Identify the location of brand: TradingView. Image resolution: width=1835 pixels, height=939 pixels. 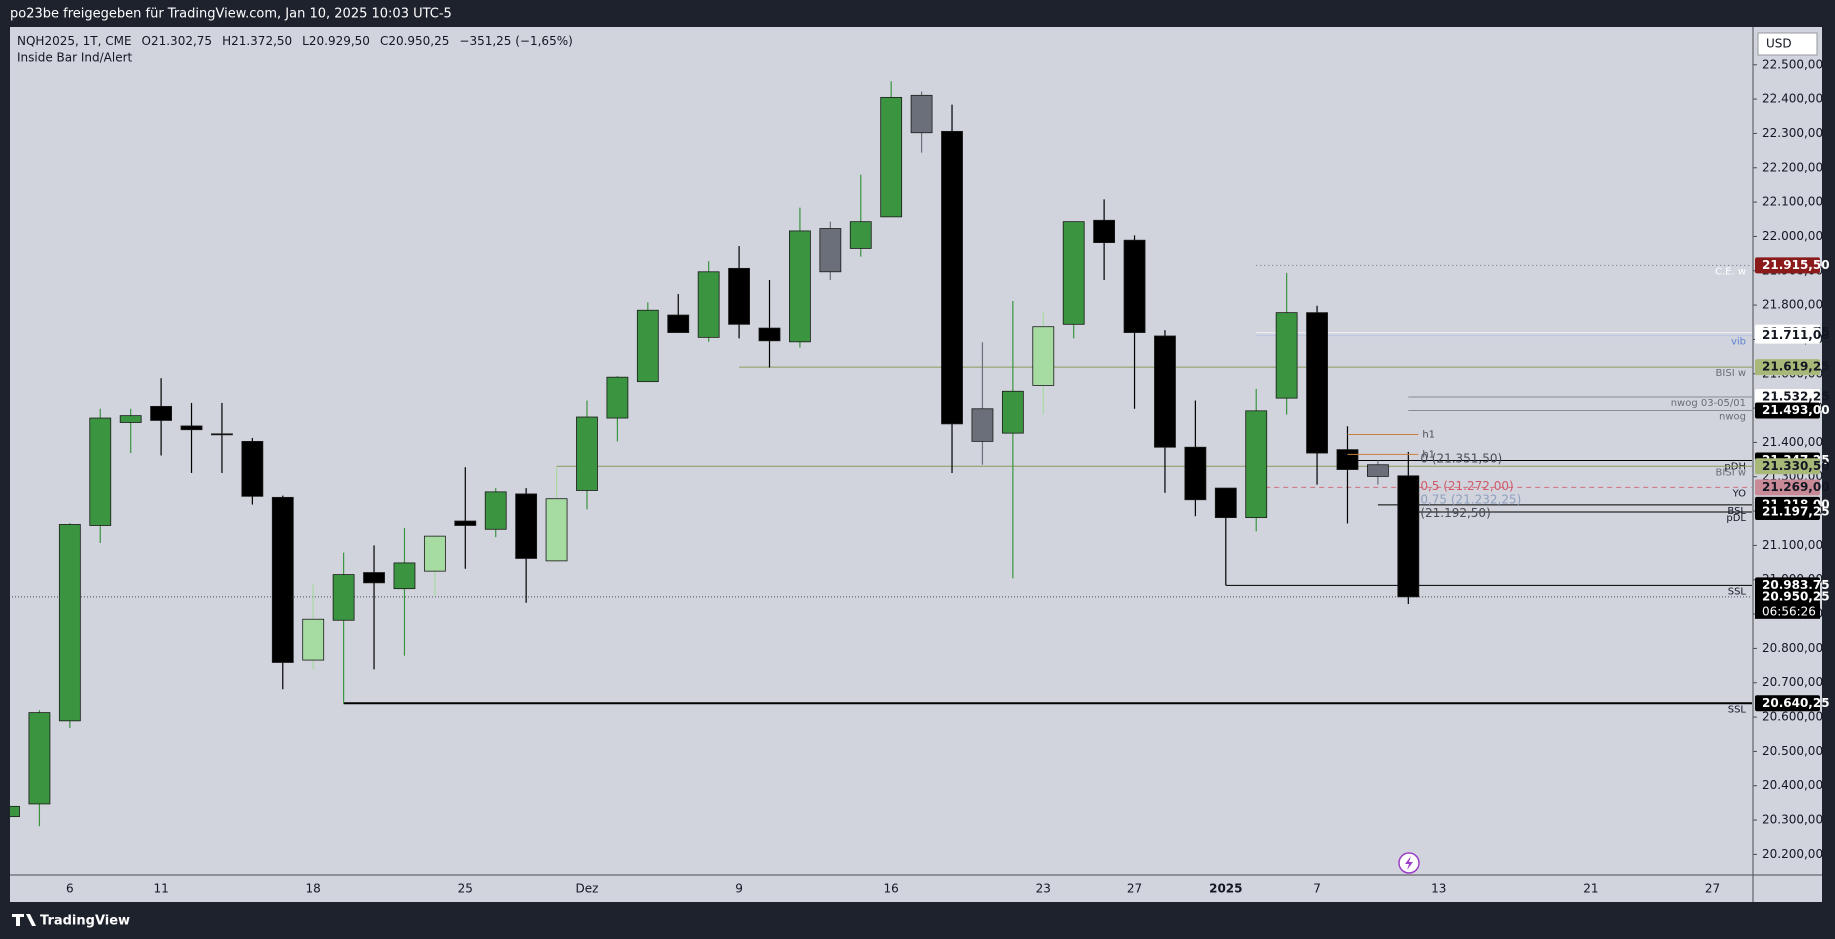
(85, 921).